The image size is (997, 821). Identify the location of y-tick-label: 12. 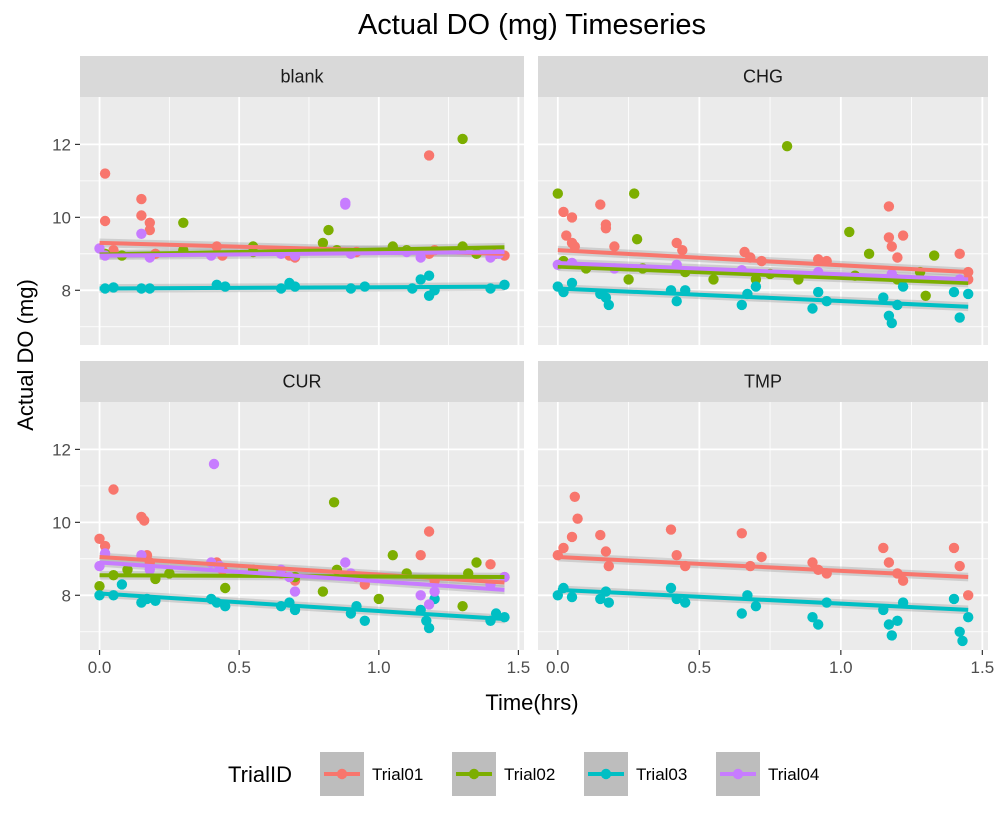
(61, 144).